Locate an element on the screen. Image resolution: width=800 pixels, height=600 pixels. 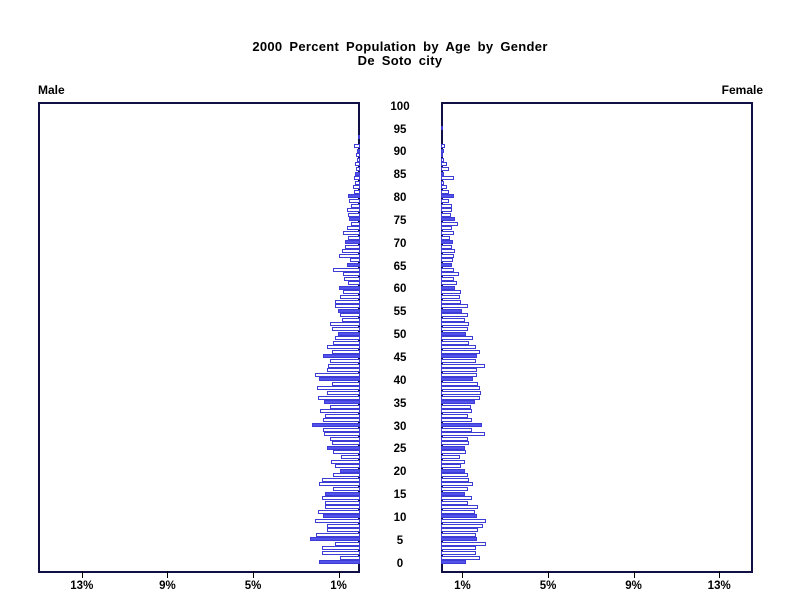
age-tick-label: 35 is located at coordinates (400, 403).